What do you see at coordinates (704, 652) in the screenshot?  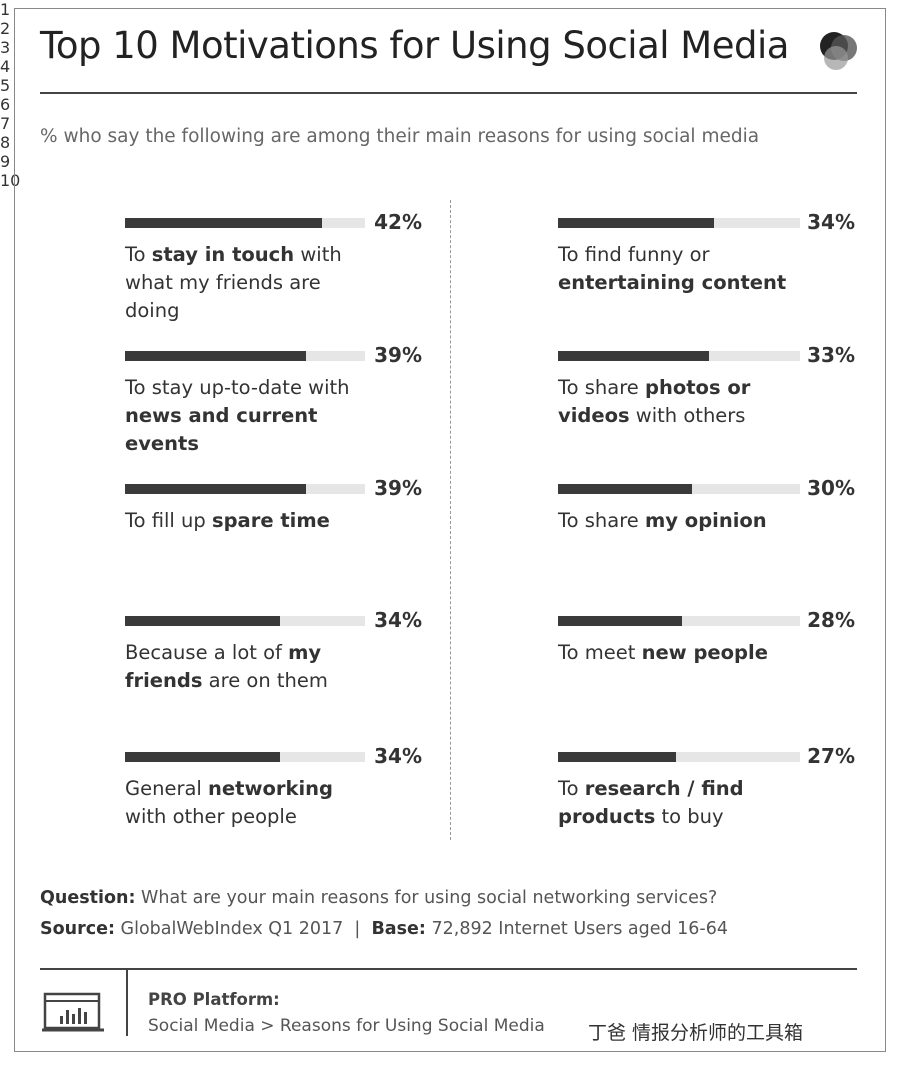 I see `label-bold: new people` at bounding box center [704, 652].